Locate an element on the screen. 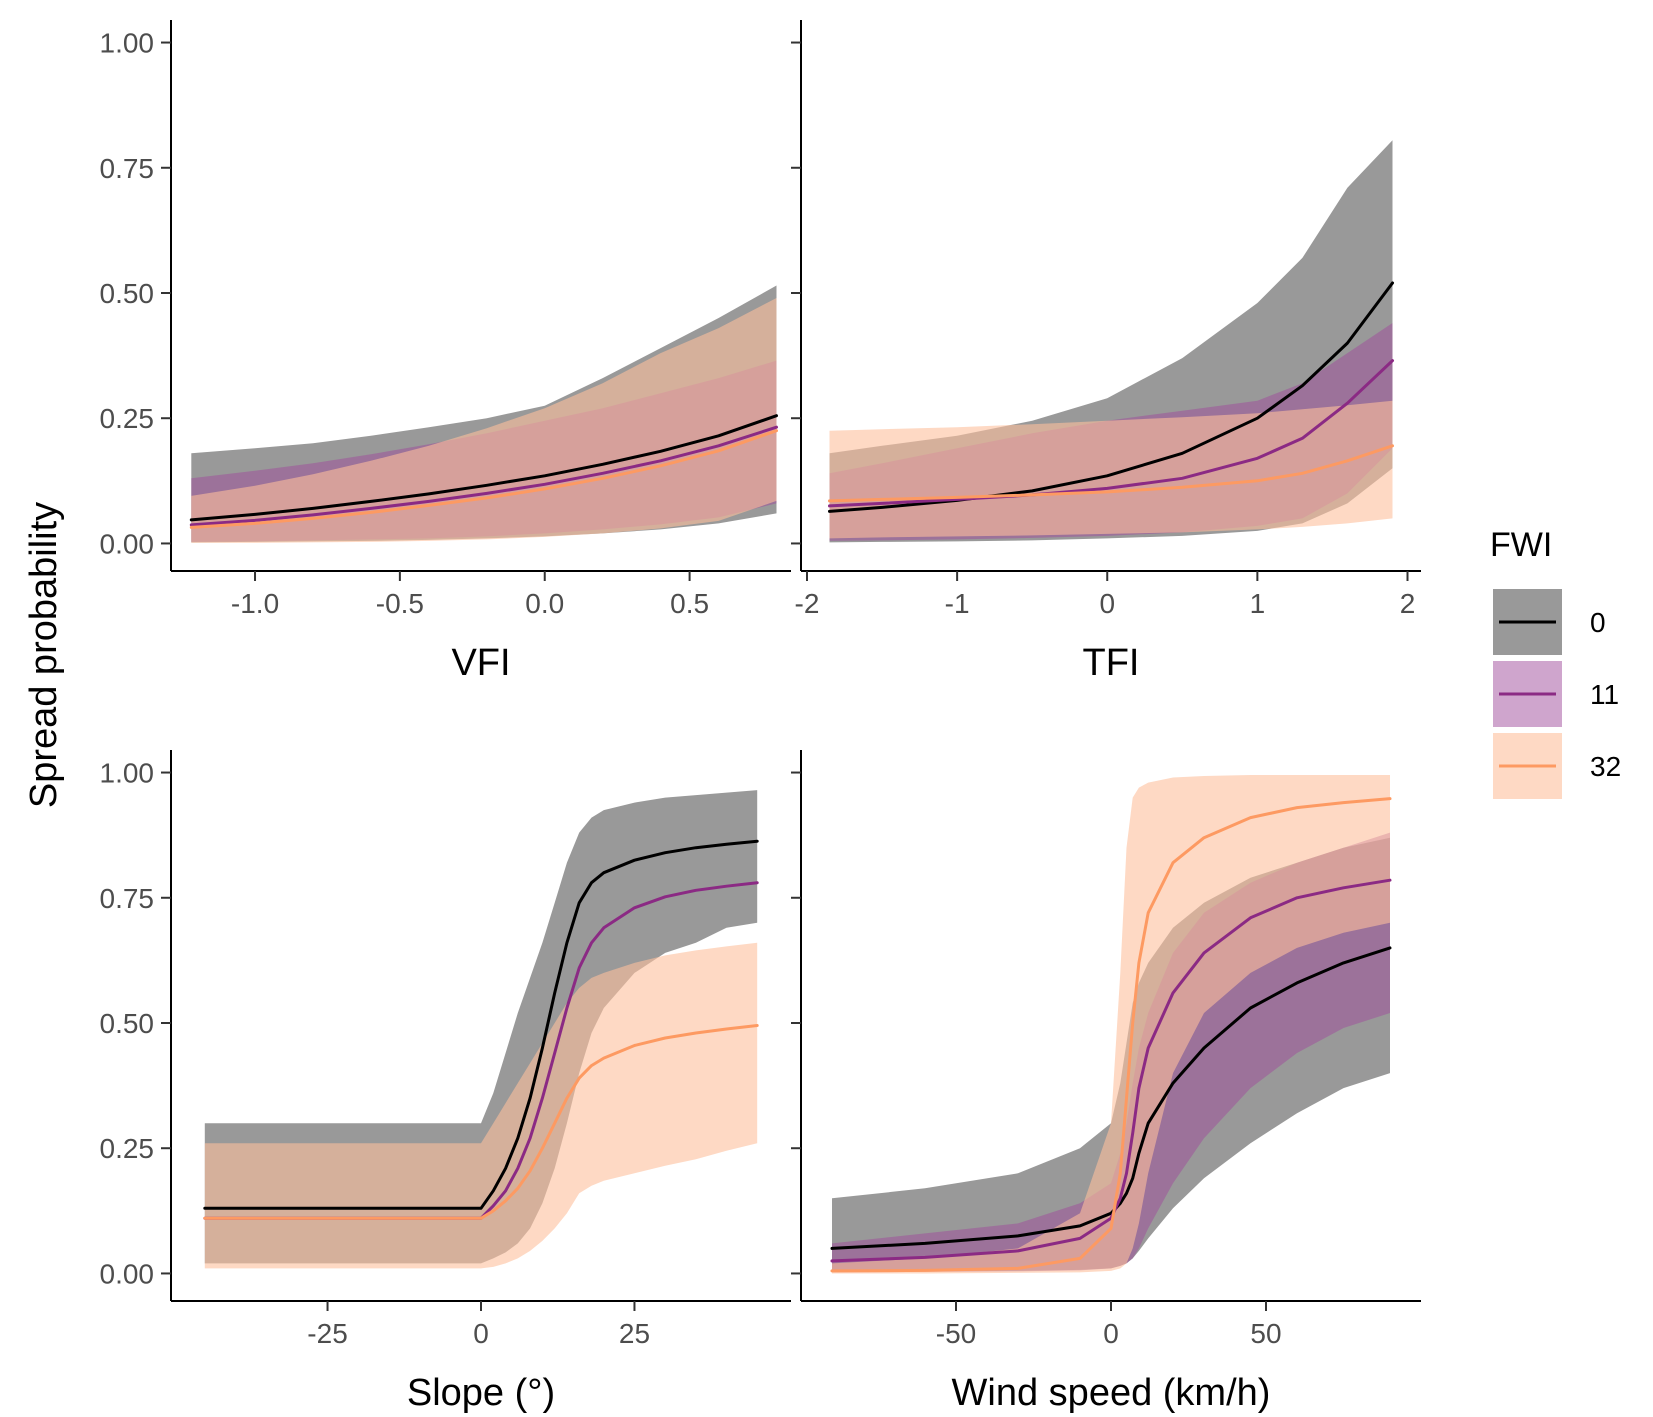 The width and height of the screenshot is (1653, 1417). x-tick-label: -25 is located at coordinates (327, 1333).